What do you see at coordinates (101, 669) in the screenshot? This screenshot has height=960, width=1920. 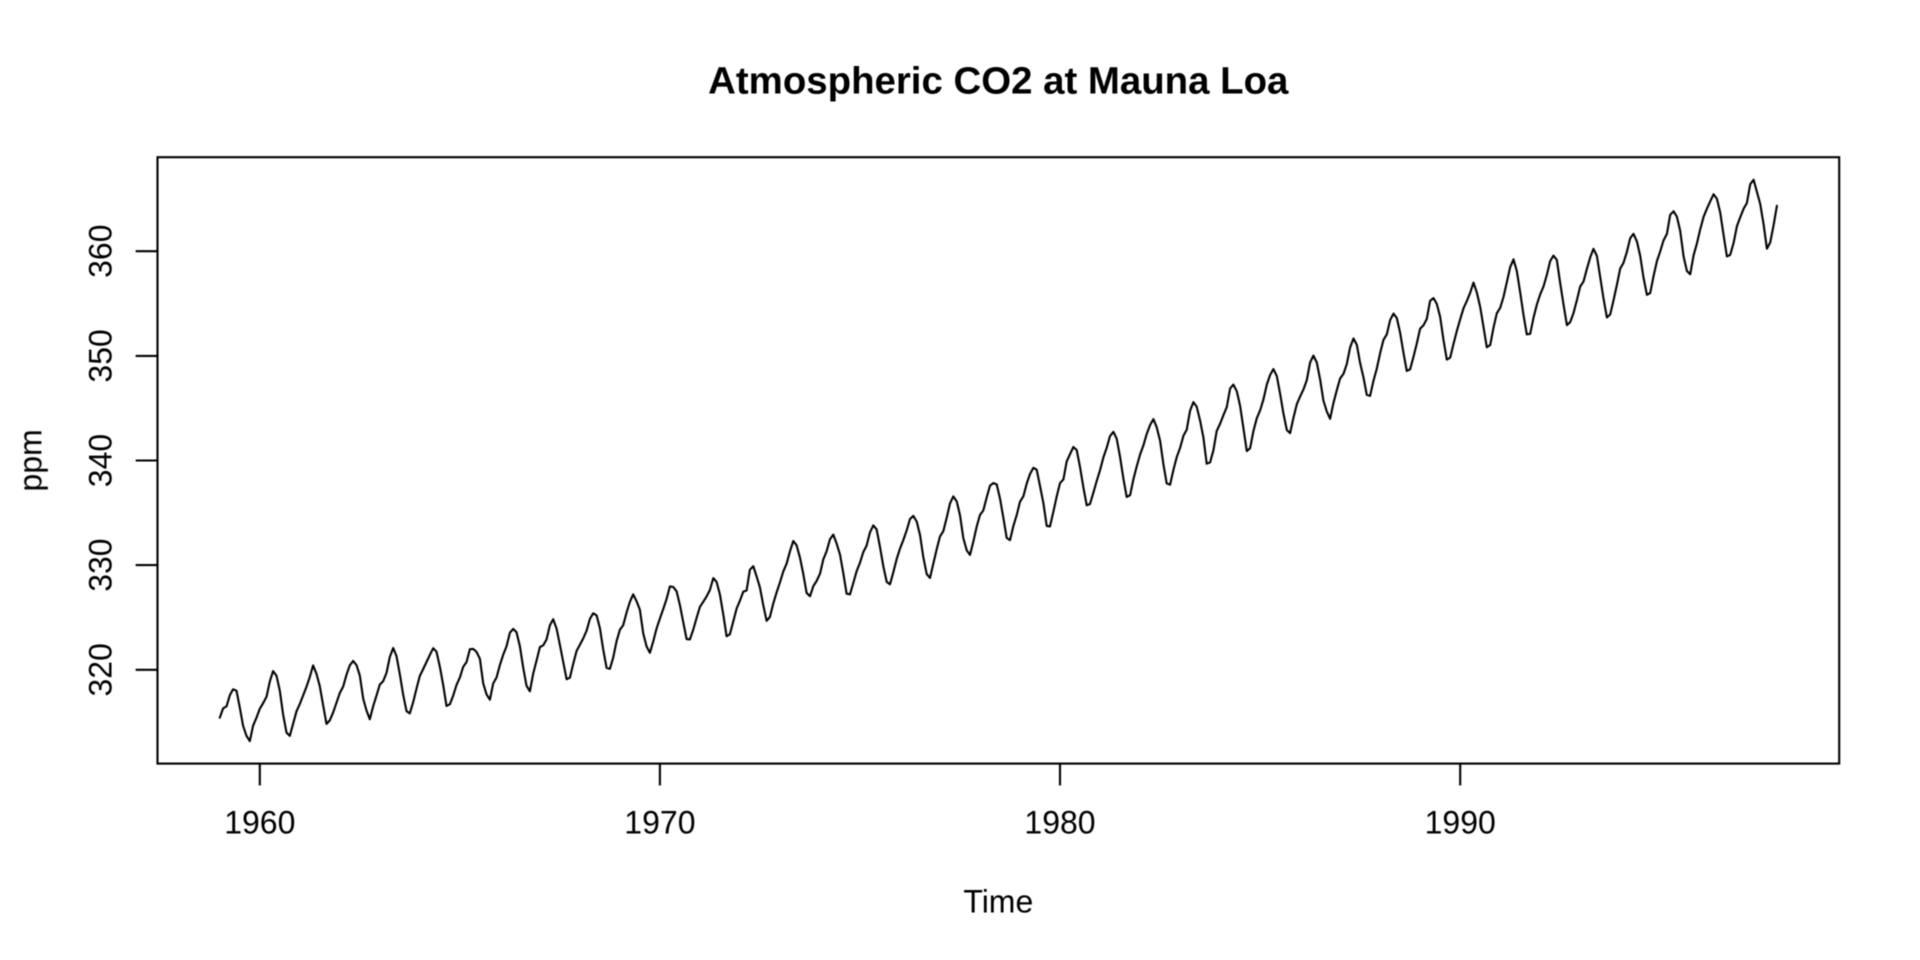 I see `svg-text: 320` at bounding box center [101, 669].